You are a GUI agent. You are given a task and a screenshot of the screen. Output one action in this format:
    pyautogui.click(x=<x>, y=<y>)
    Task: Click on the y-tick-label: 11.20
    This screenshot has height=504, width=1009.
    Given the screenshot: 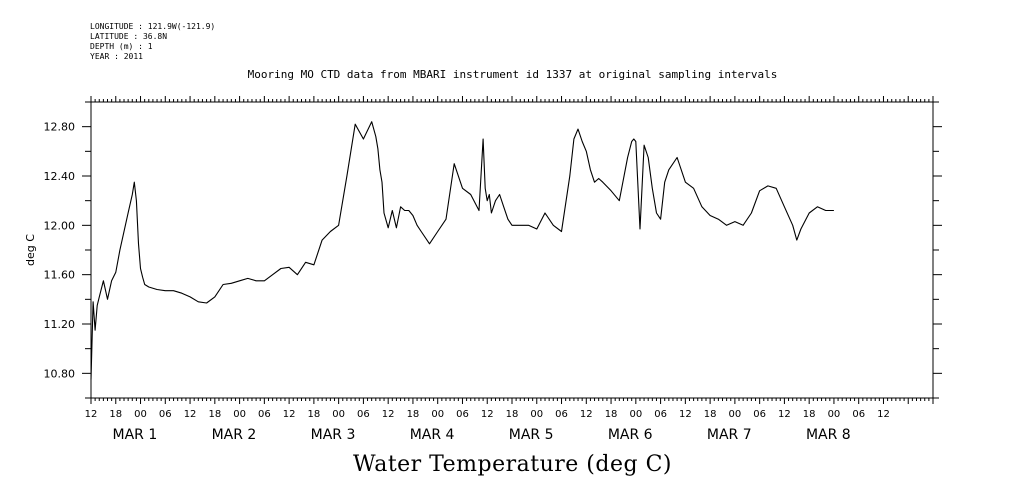 What is the action you would take?
    pyautogui.click(x=60, y=324)
    